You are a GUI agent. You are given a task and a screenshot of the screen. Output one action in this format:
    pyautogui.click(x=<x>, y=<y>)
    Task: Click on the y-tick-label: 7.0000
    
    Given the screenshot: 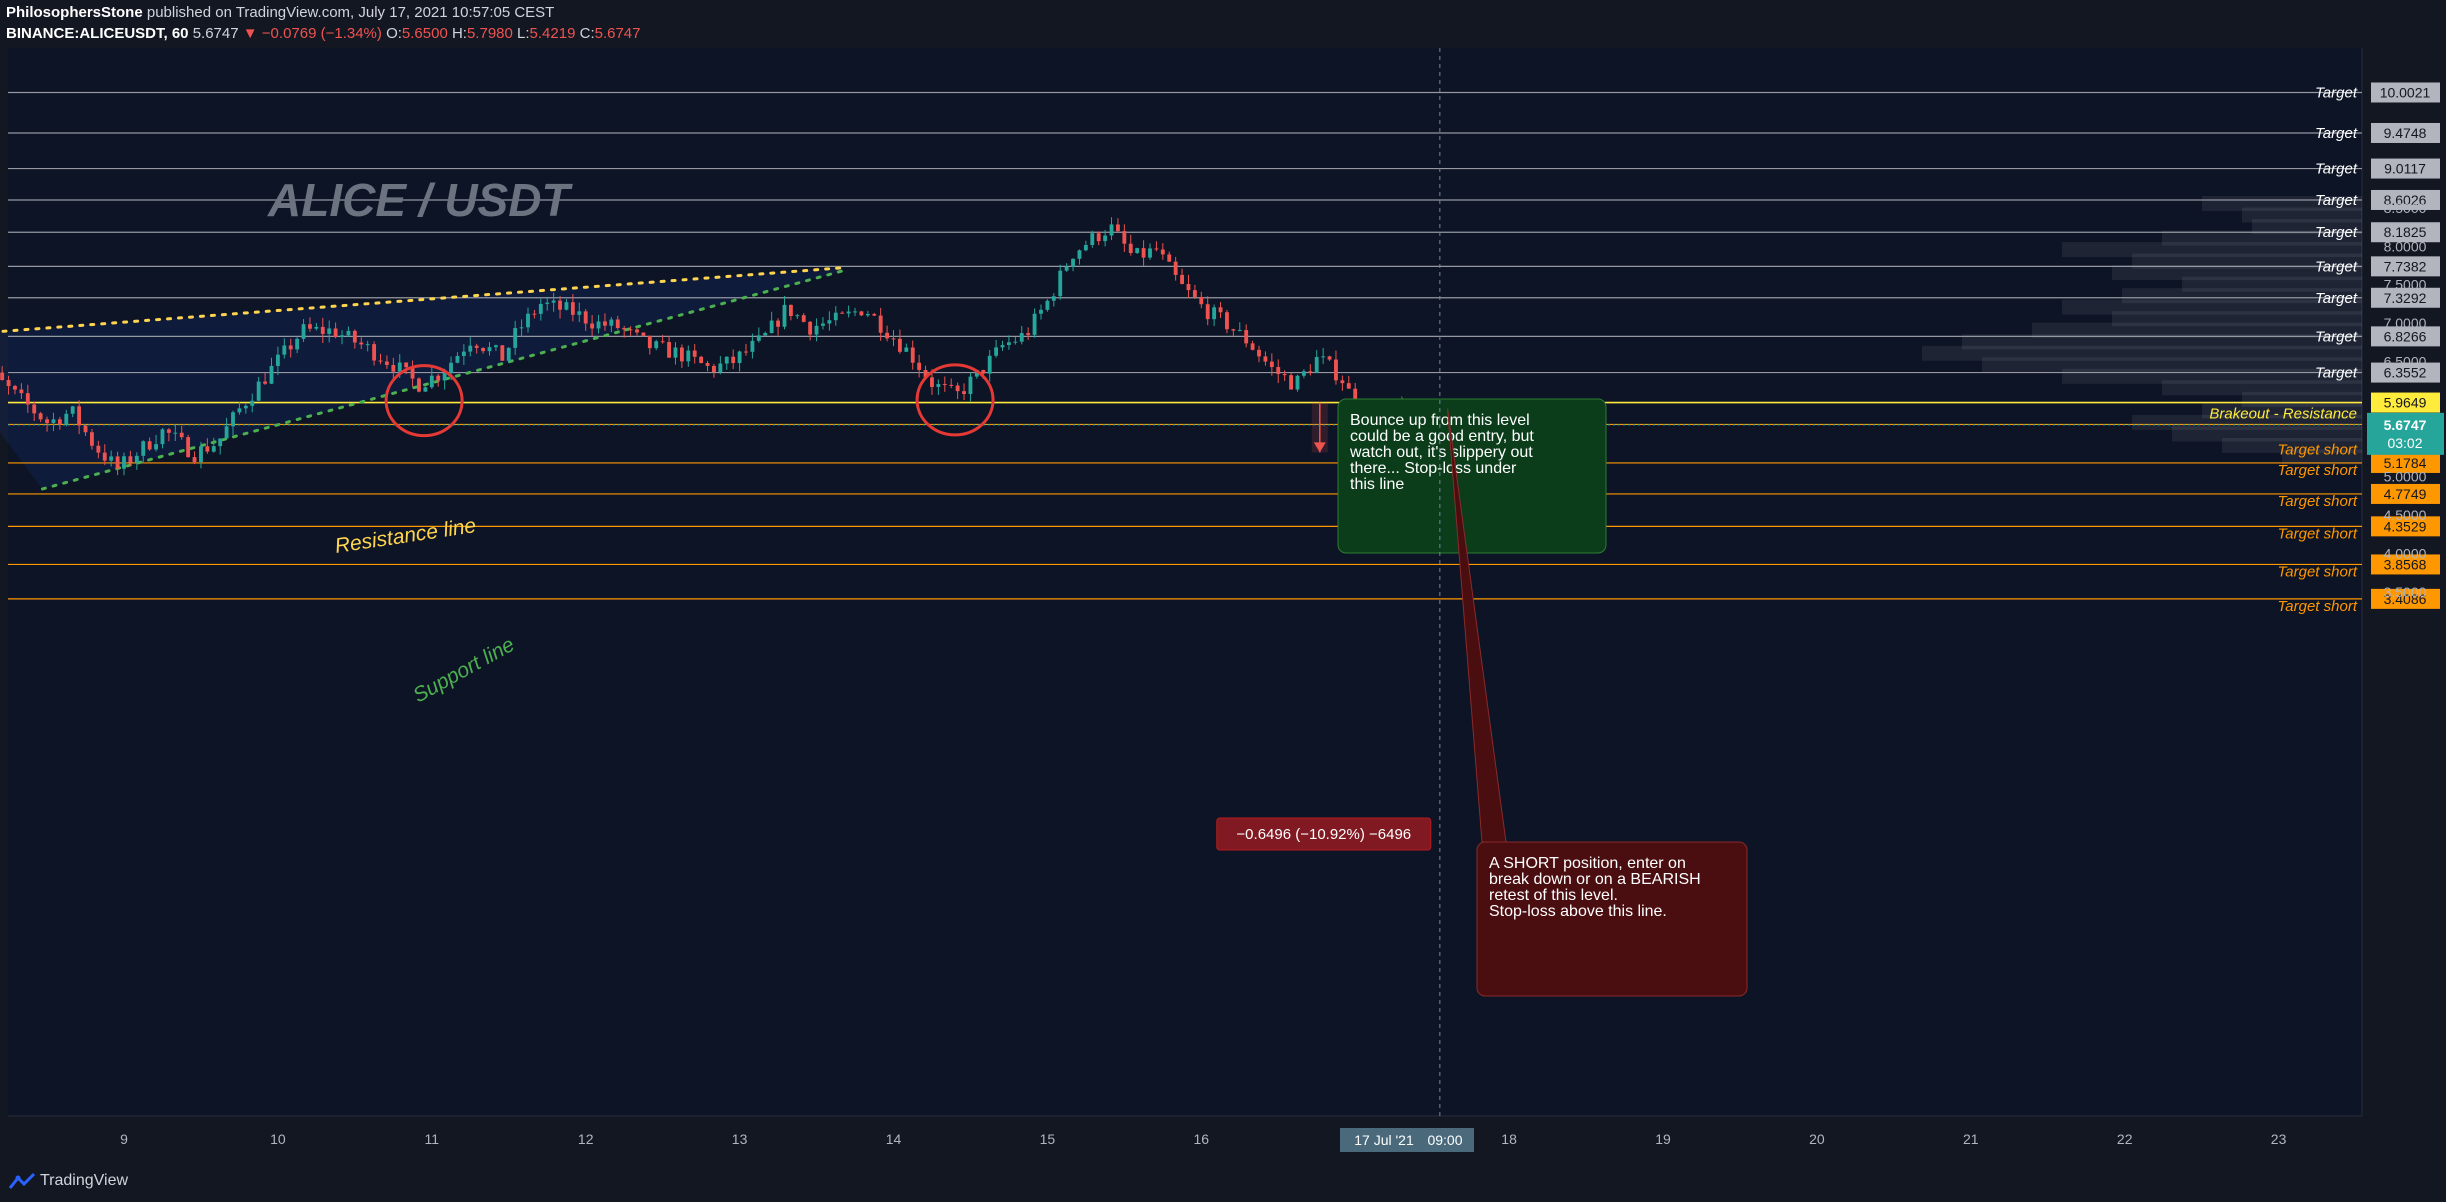 What is the action you would take?
    pyautogui.click(x=2405, y=323)
    